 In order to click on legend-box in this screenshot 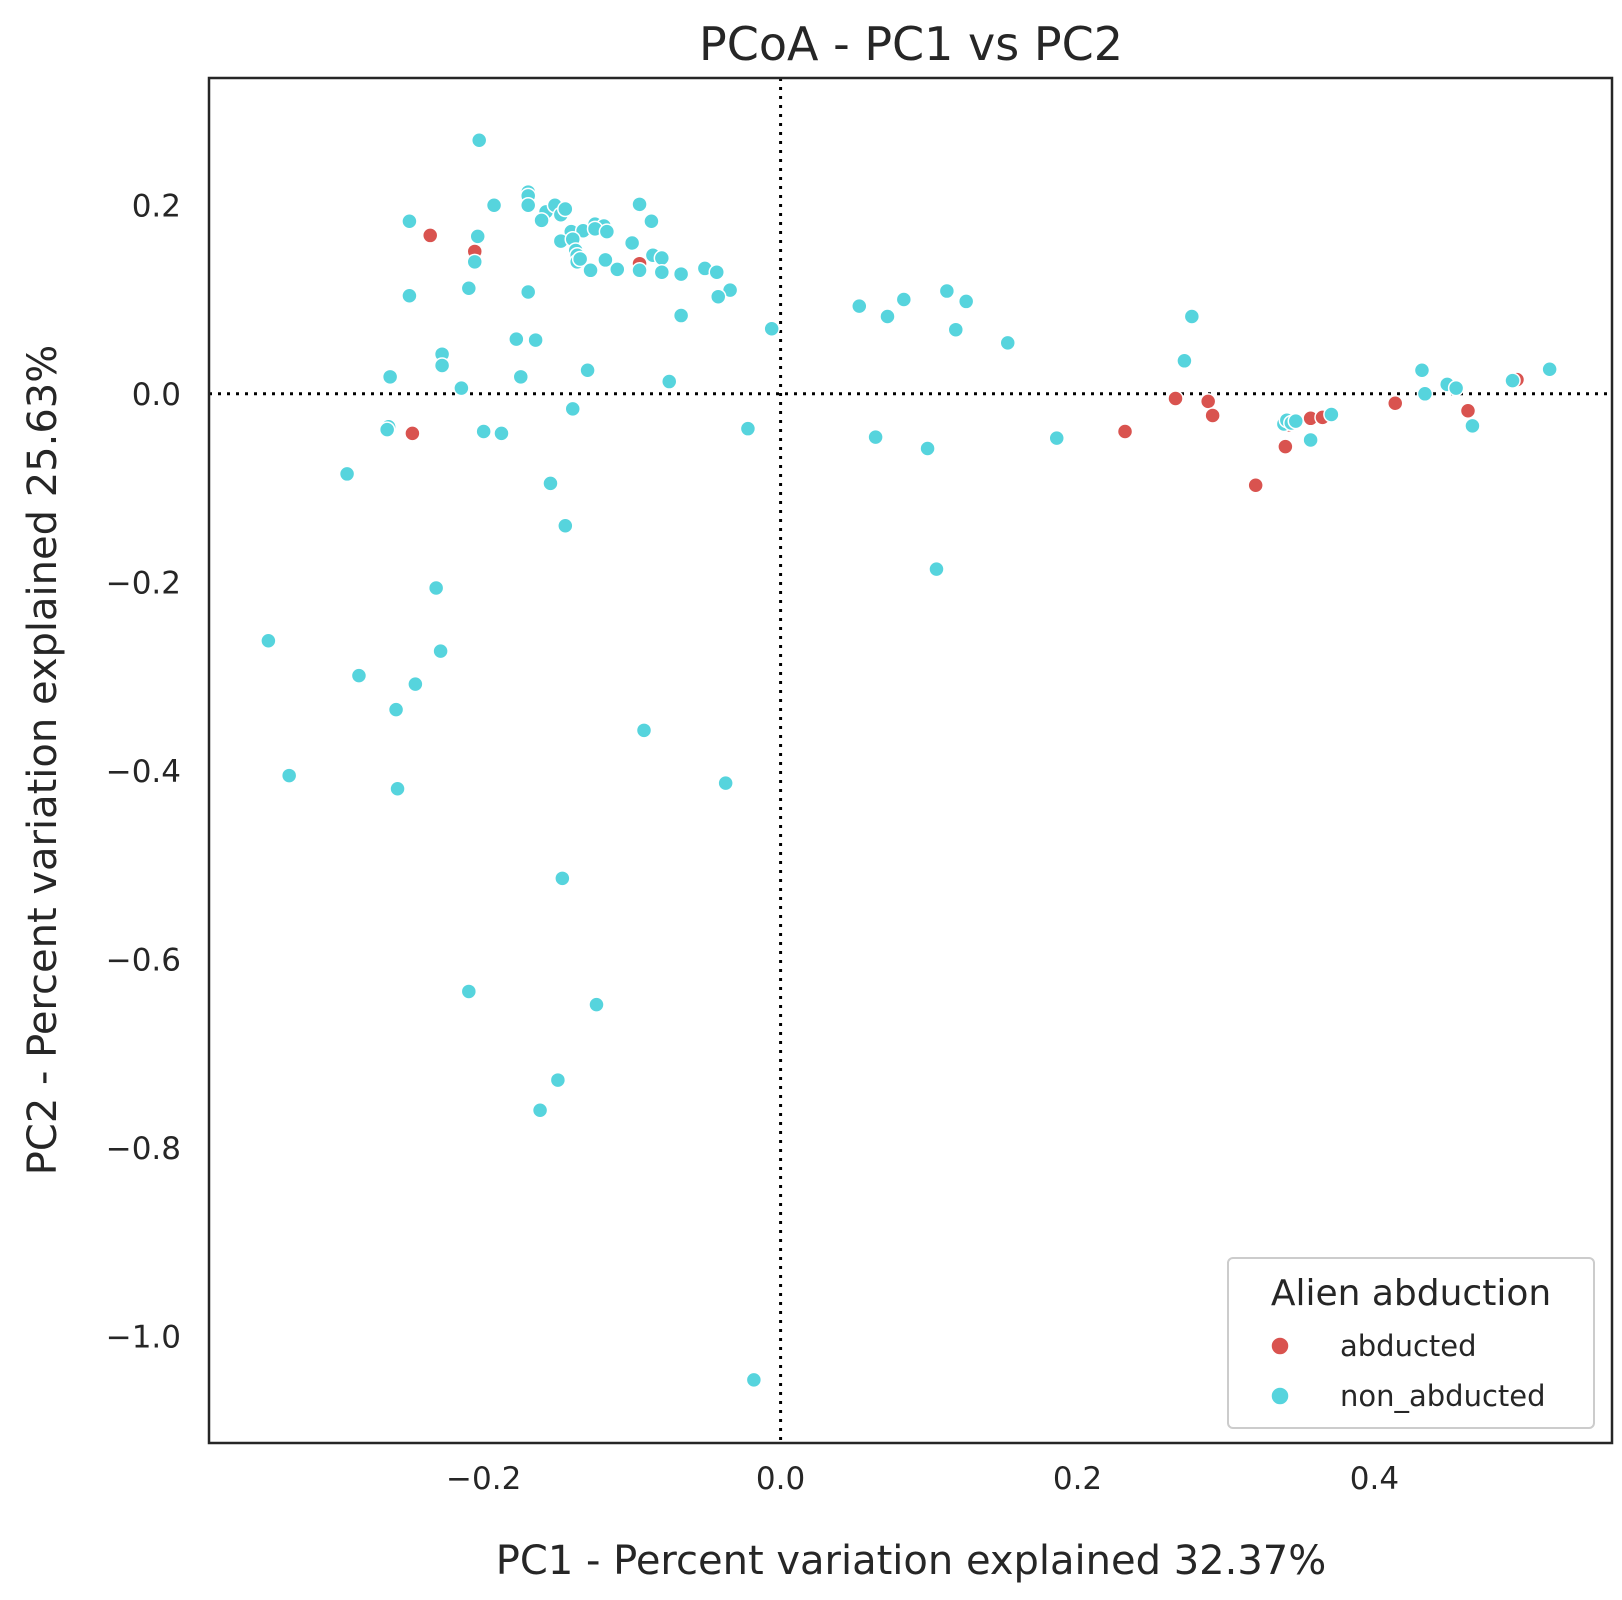, I will do `click(1411, 1343)`.